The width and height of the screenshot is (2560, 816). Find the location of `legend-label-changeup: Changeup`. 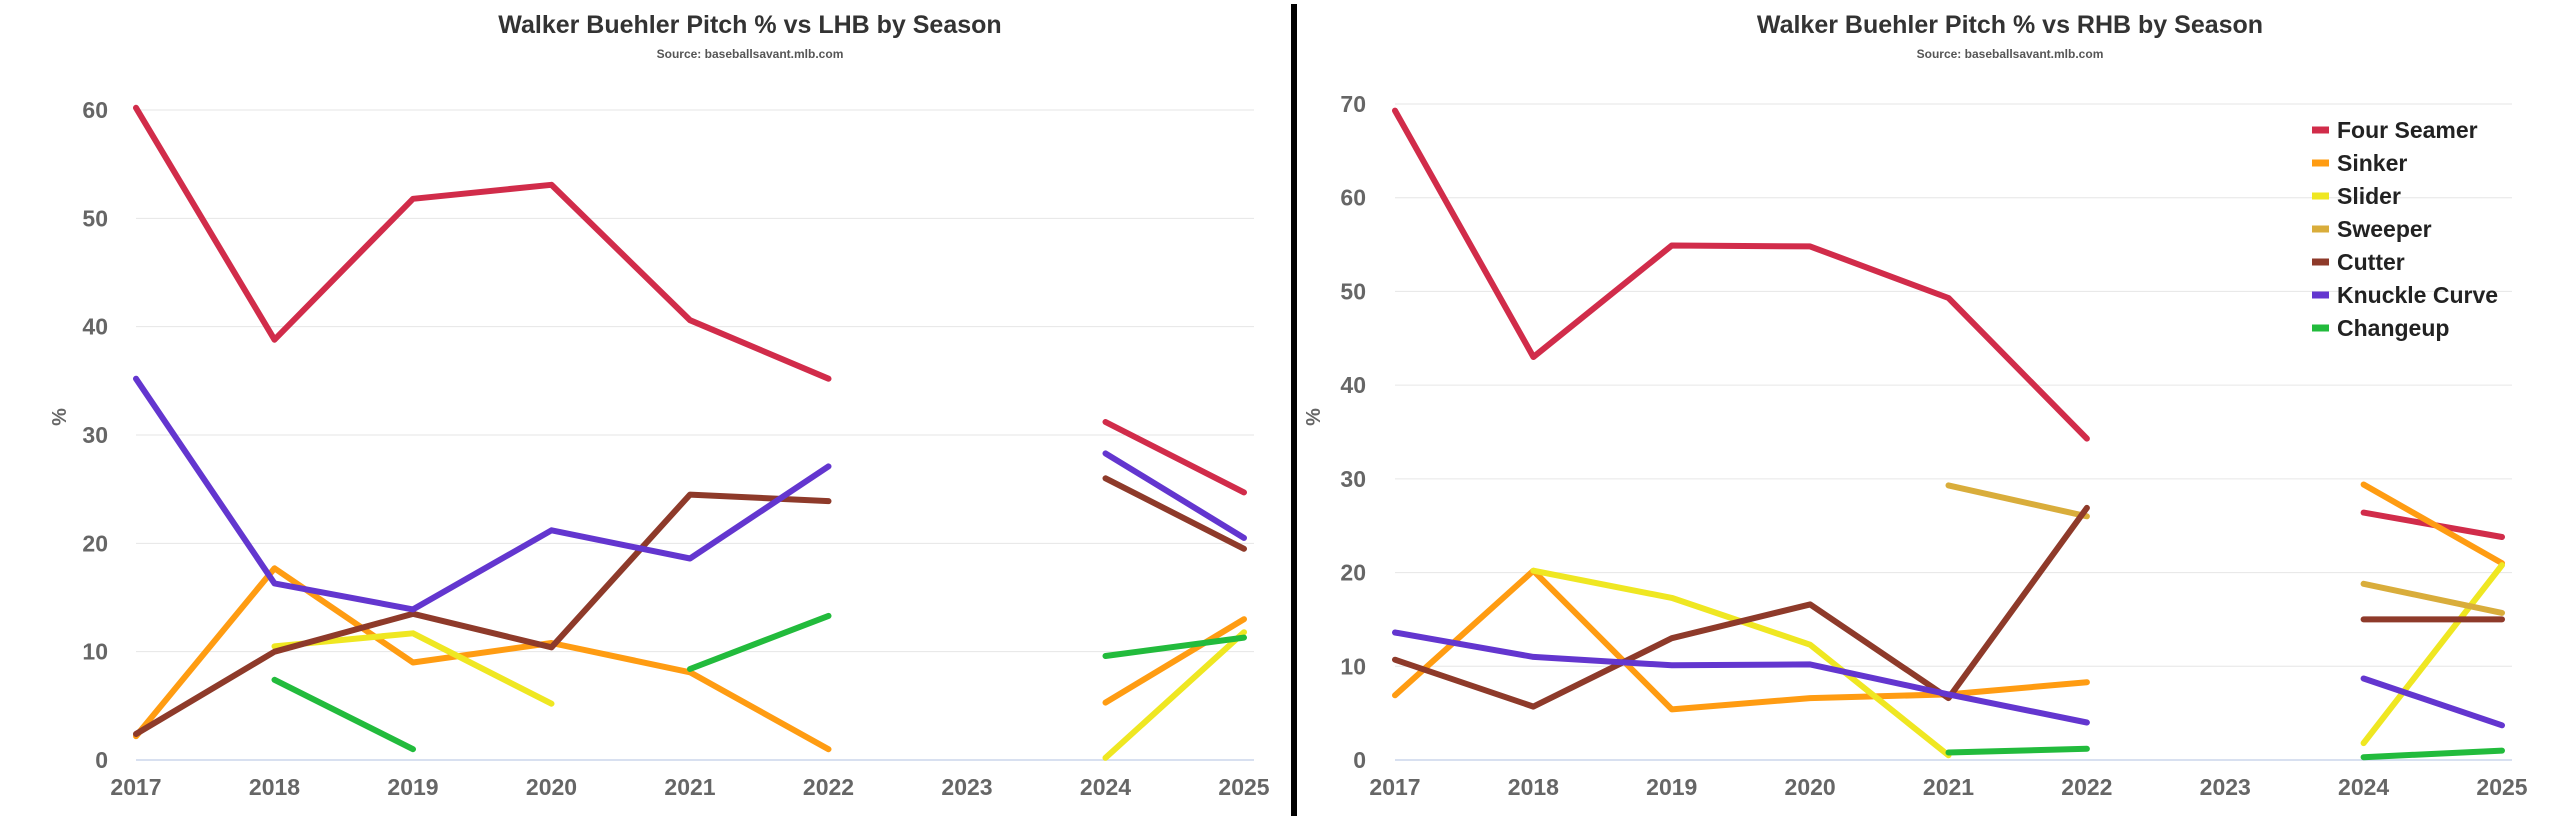

legend-label-changeup: Changeup is located at coordinates (2393, 328).